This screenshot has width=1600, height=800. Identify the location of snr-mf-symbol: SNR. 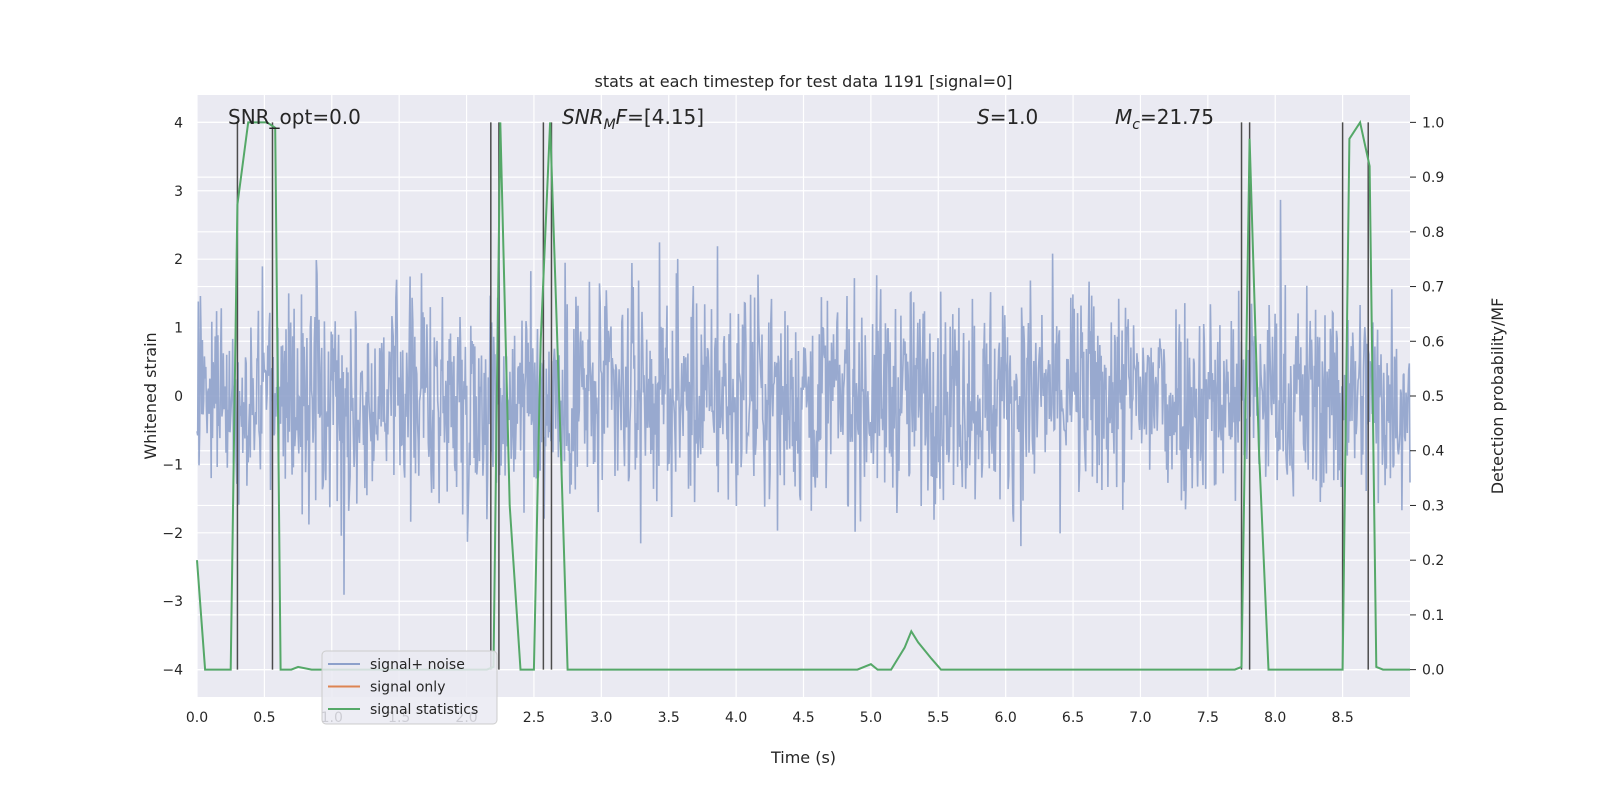
(583, 117).